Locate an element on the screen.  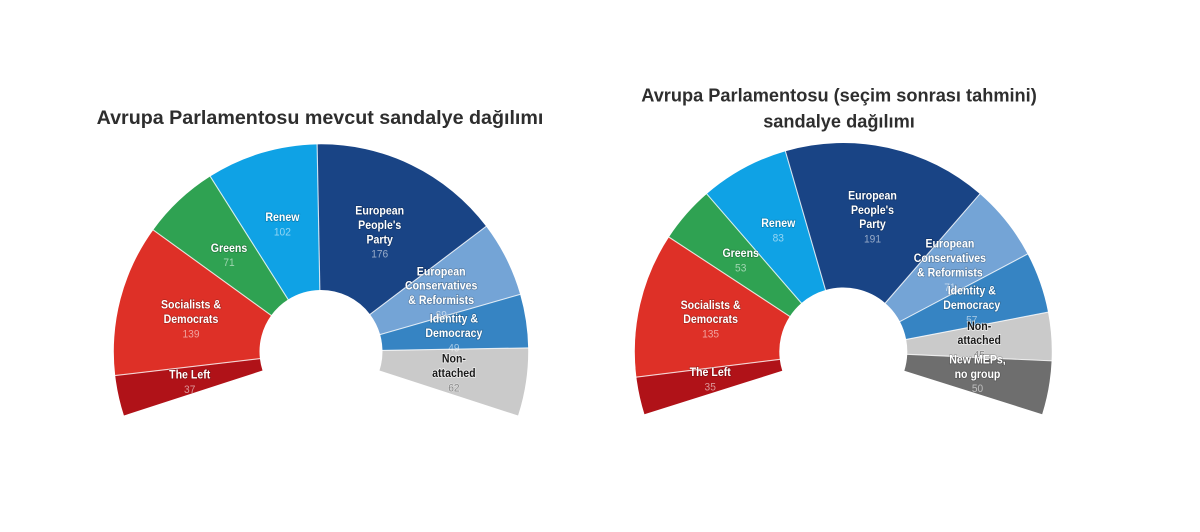
svg-text: 57 is located at coordinates (971, 320).